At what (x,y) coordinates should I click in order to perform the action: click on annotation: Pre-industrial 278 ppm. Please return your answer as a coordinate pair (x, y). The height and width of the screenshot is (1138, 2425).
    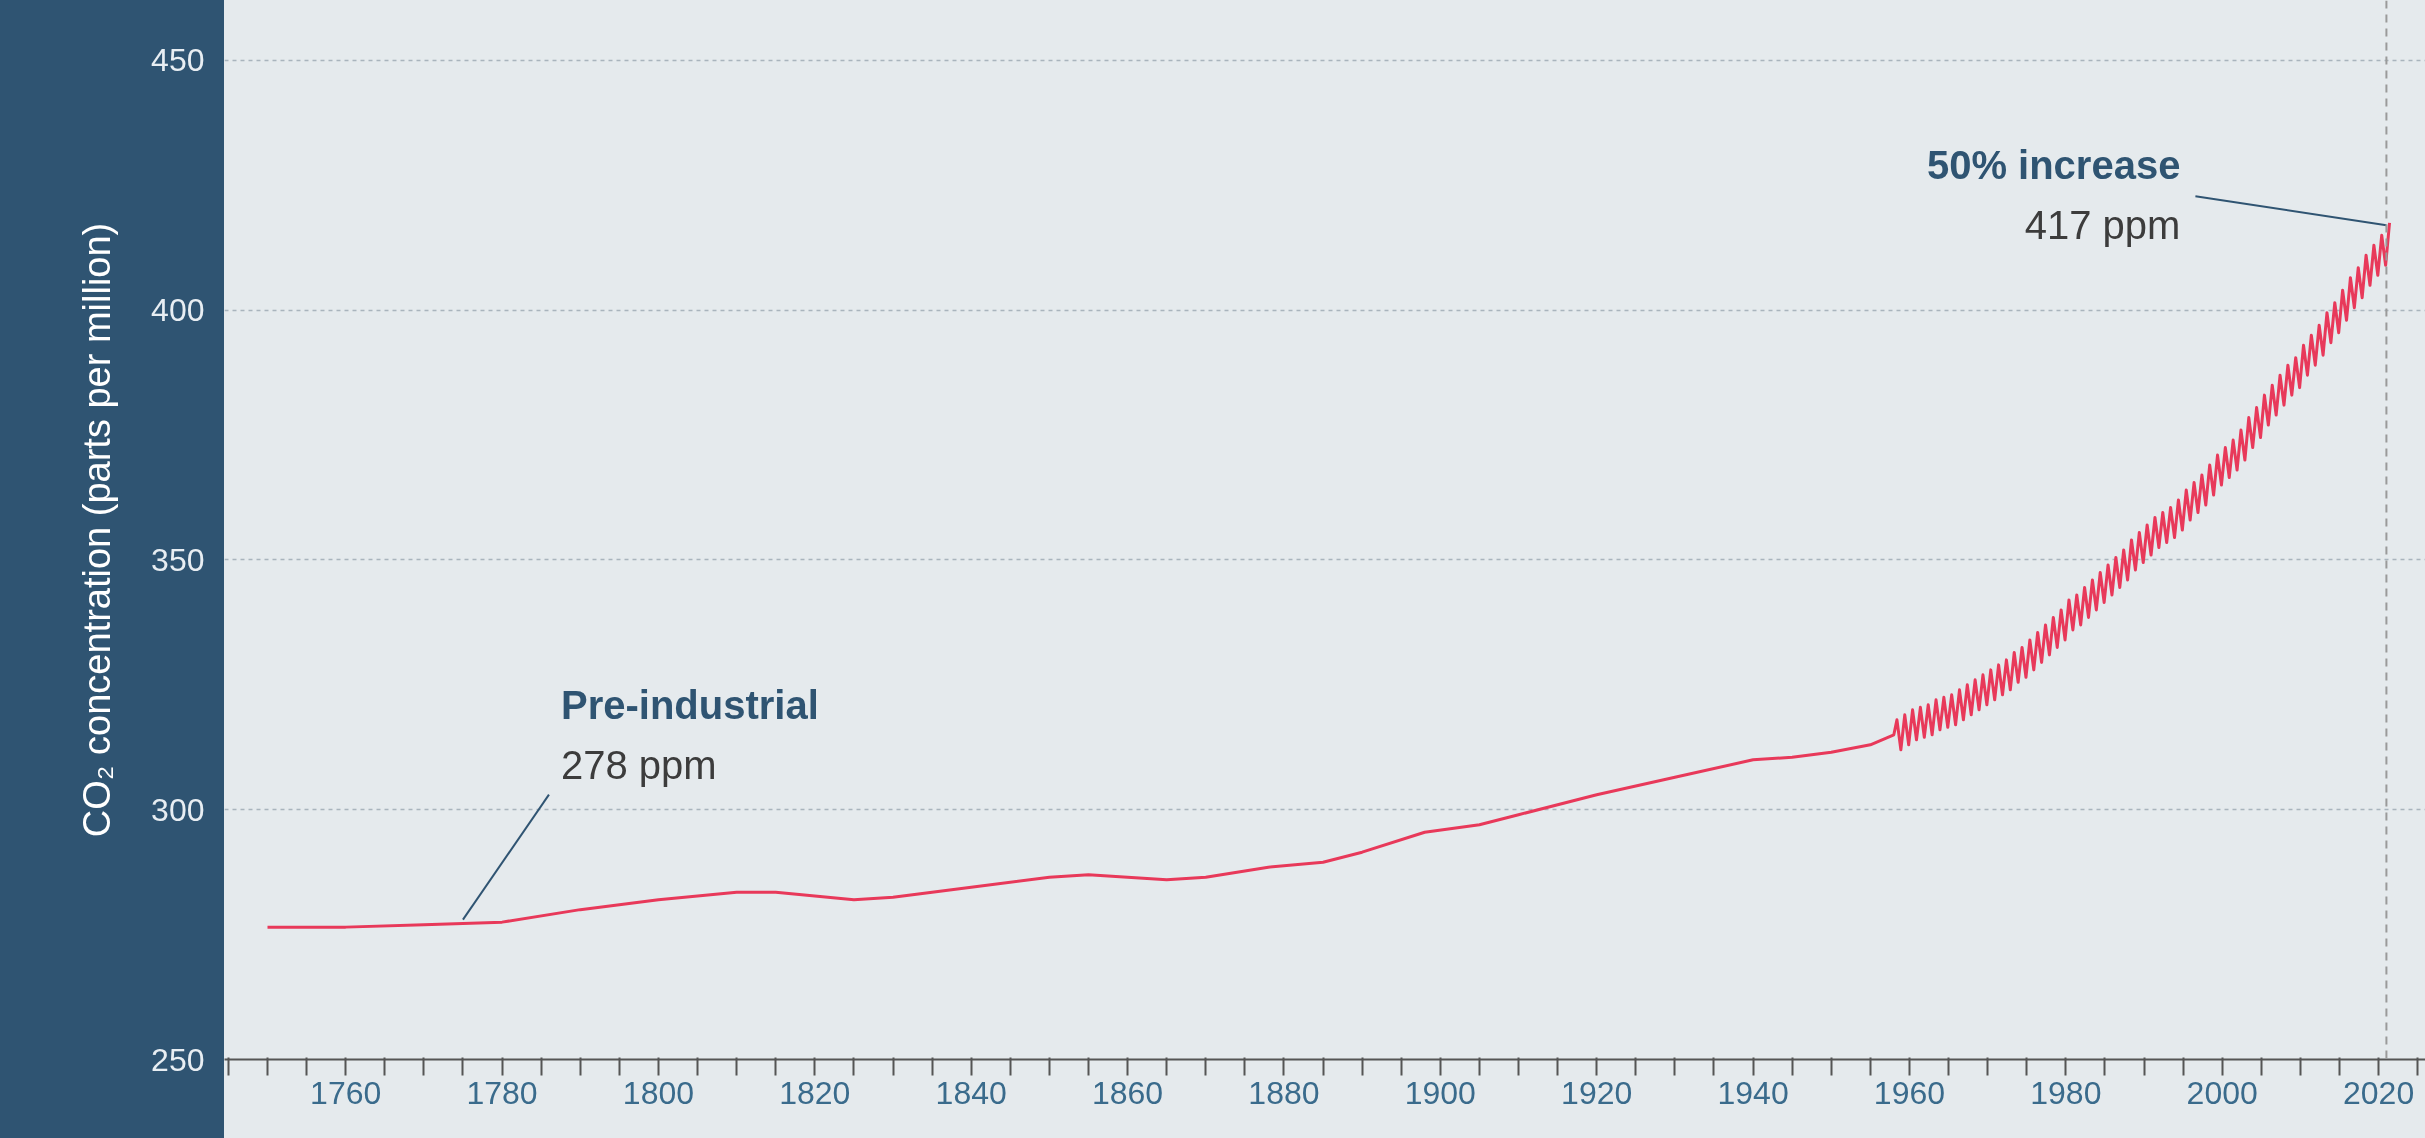
    Looking at the image, I should click on (689, 734).